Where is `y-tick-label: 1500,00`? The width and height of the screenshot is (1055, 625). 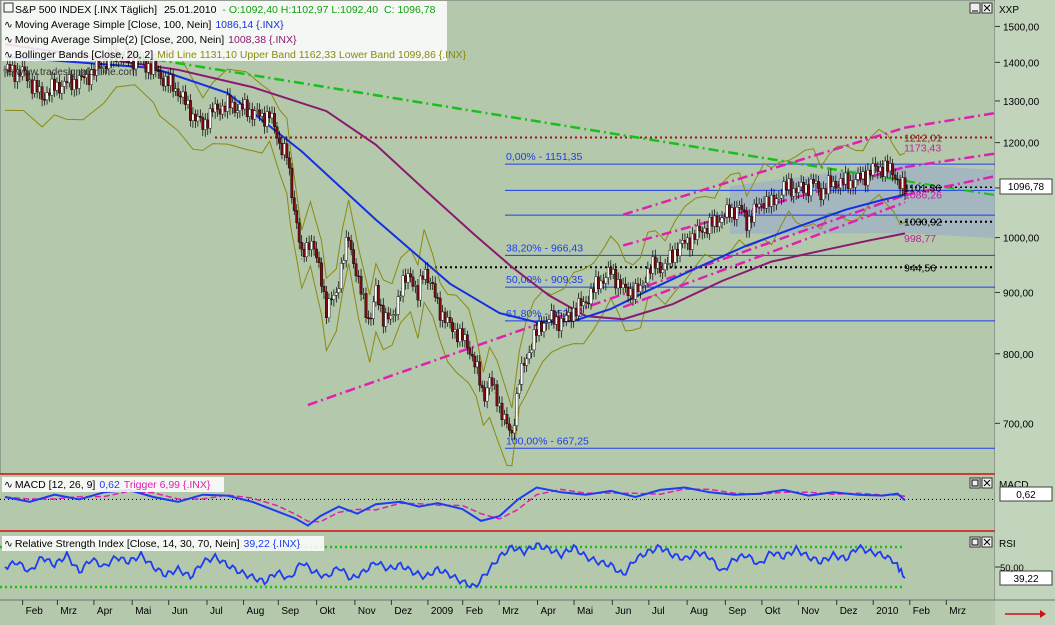 y-tick-label: 1500,00 is located at coordinates (1021, 27).